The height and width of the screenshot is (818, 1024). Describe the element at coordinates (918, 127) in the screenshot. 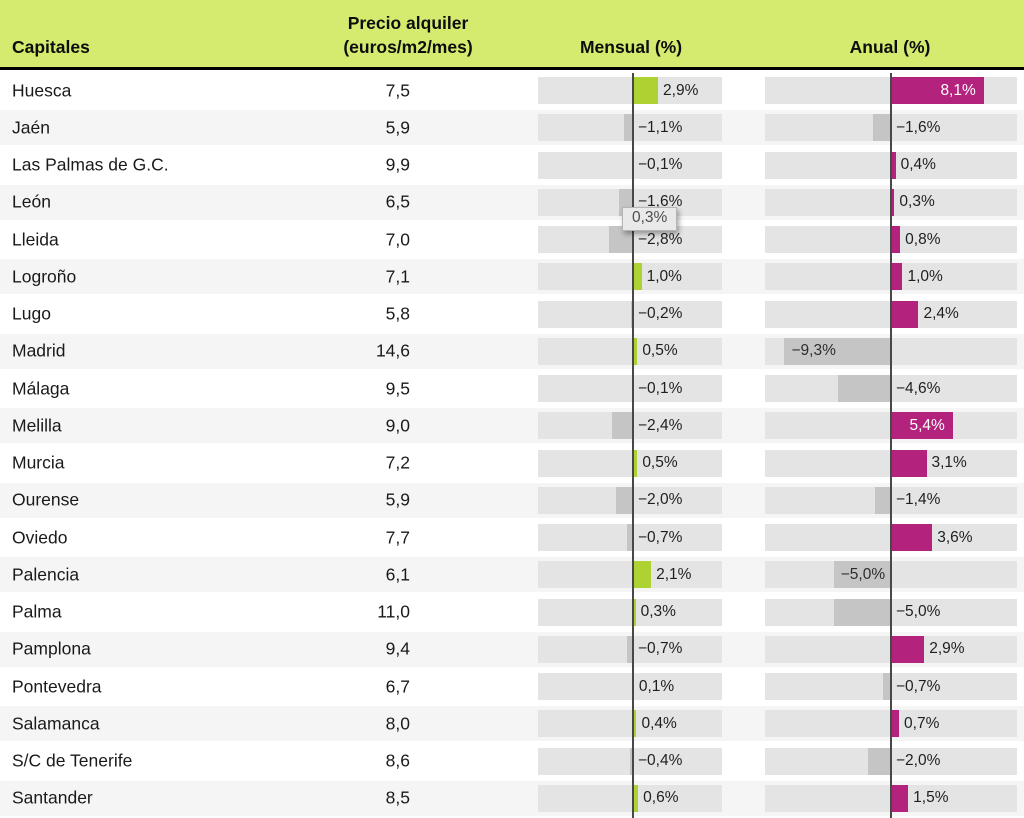

I see `anual-bar-label: −1,6%` at that location.